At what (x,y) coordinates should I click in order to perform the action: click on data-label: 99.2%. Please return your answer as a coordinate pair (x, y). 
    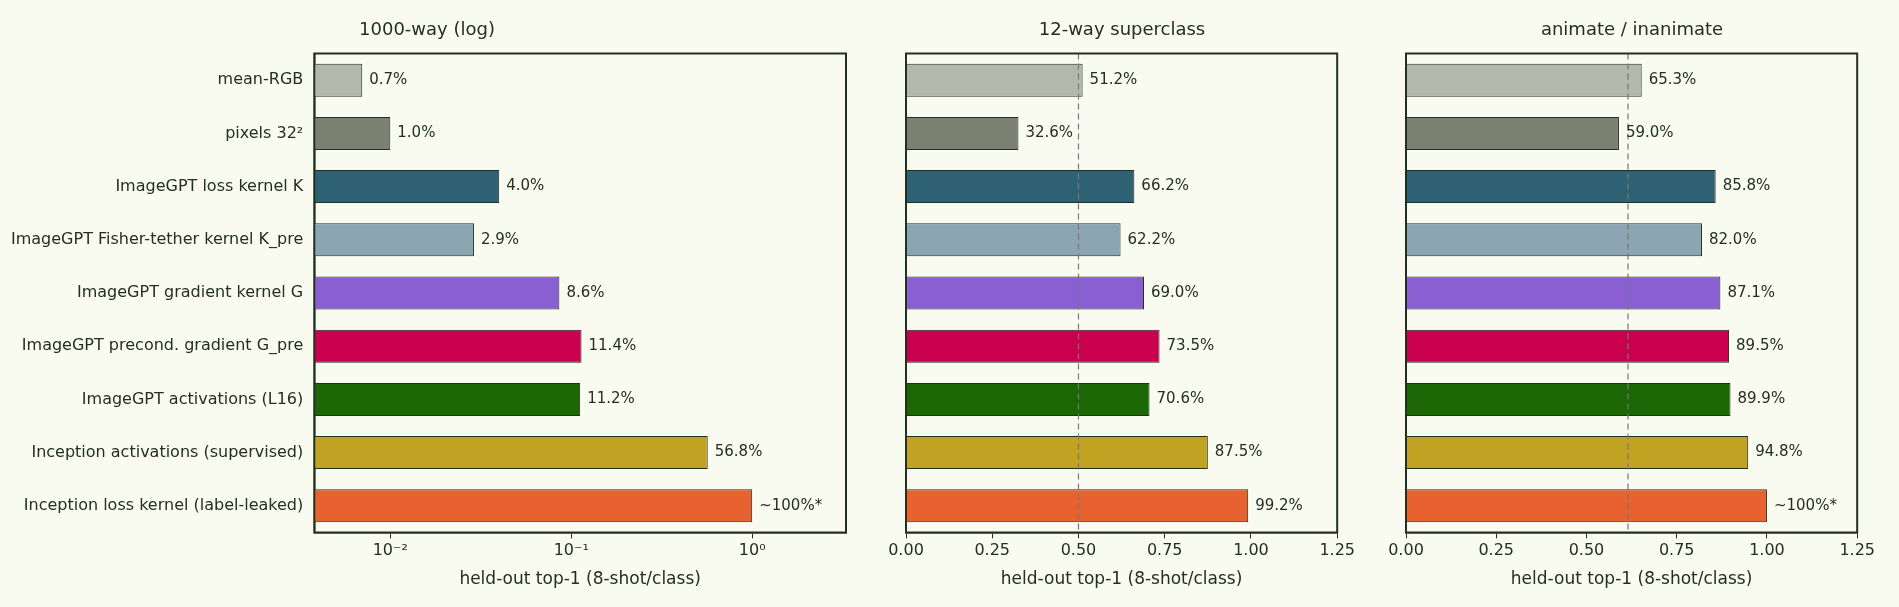
    Looking at the image, I should click on (1279, 504).